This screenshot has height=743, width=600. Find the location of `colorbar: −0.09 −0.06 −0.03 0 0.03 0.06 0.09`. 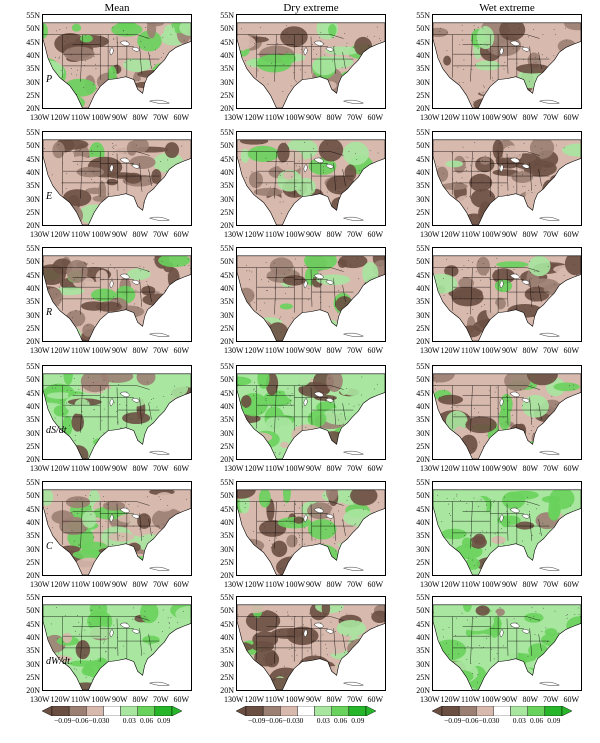

colorbar: −0.09 −0.06 −0.03 0 0.03 0.06 0.09 is located at coordinates (306, 720).